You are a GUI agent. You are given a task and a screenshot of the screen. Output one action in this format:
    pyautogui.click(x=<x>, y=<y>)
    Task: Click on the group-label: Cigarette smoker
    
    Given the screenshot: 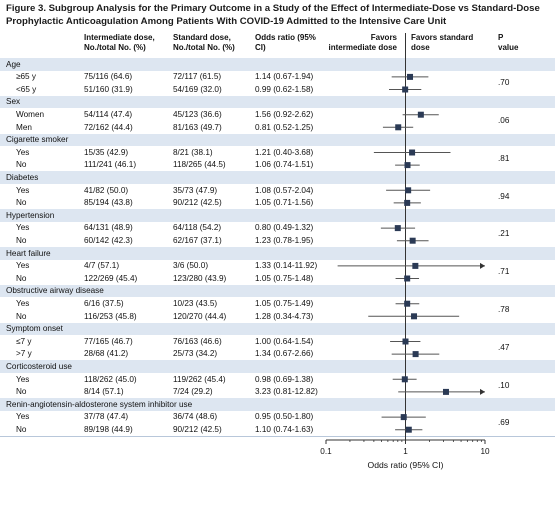 What is the action you would take?
    pyautogui.click(x=37, y=140)
    